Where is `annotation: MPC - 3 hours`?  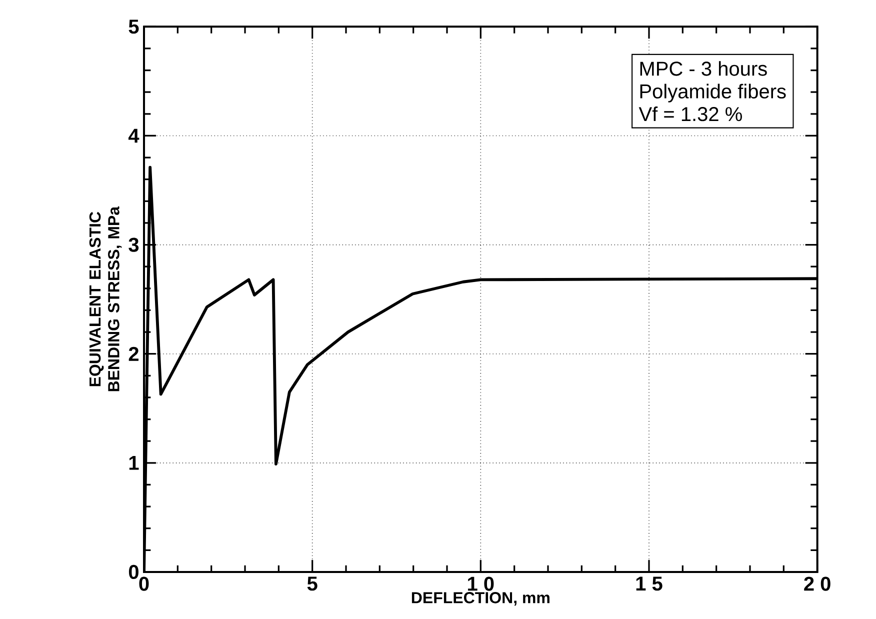 annotation: MPC - 3 hours is located at coordinates (703, 68).